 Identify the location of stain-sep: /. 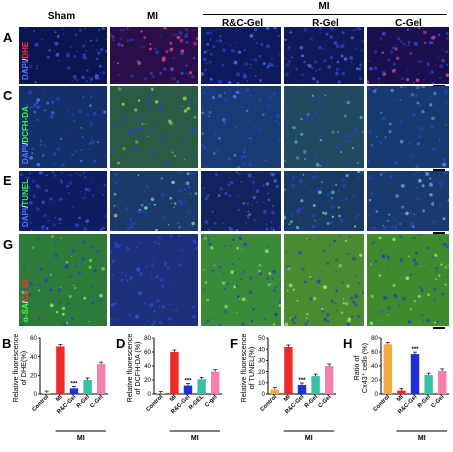
(25, 302).